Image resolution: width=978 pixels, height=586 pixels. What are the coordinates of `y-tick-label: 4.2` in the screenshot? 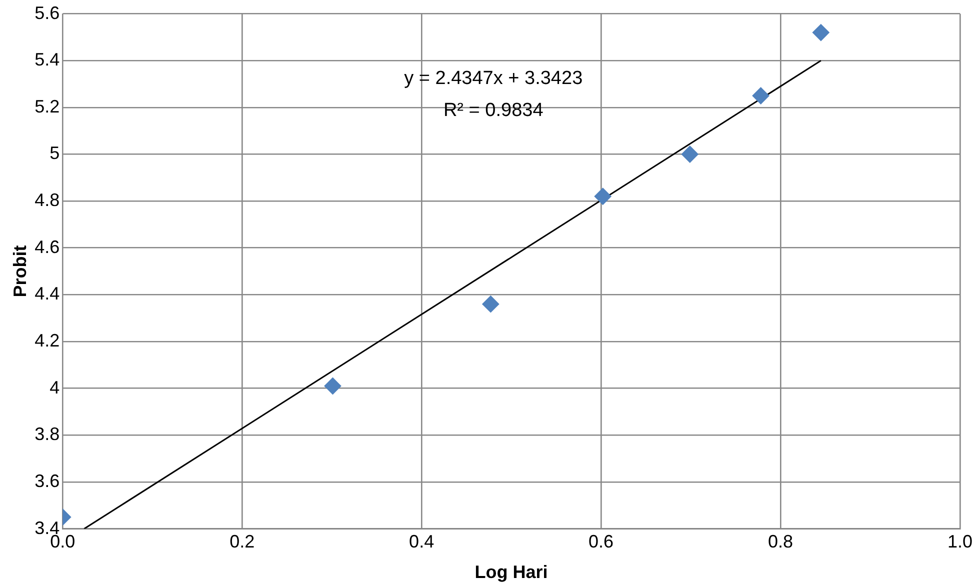 It's located at (47, 340).